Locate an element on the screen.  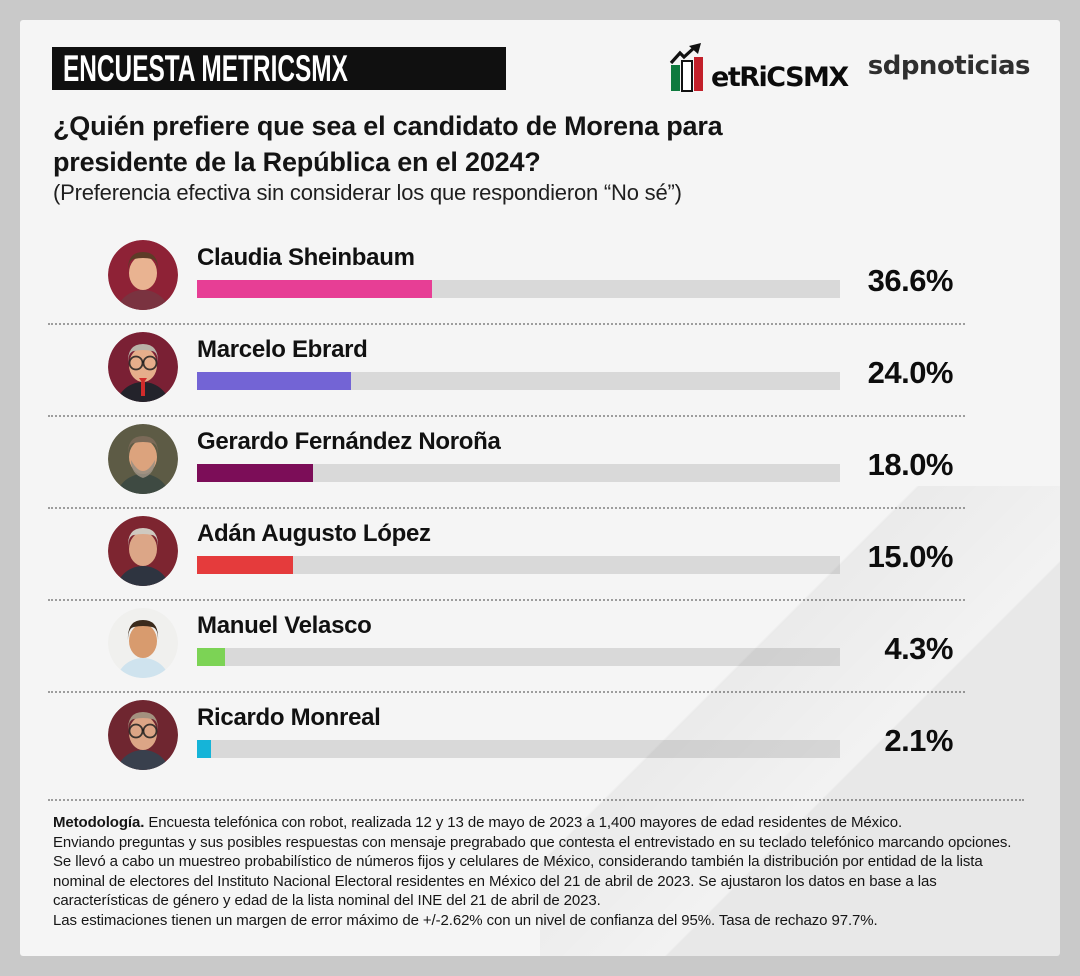
candidate-name: Ricardo Monreal is located at coordinates (289, 717).